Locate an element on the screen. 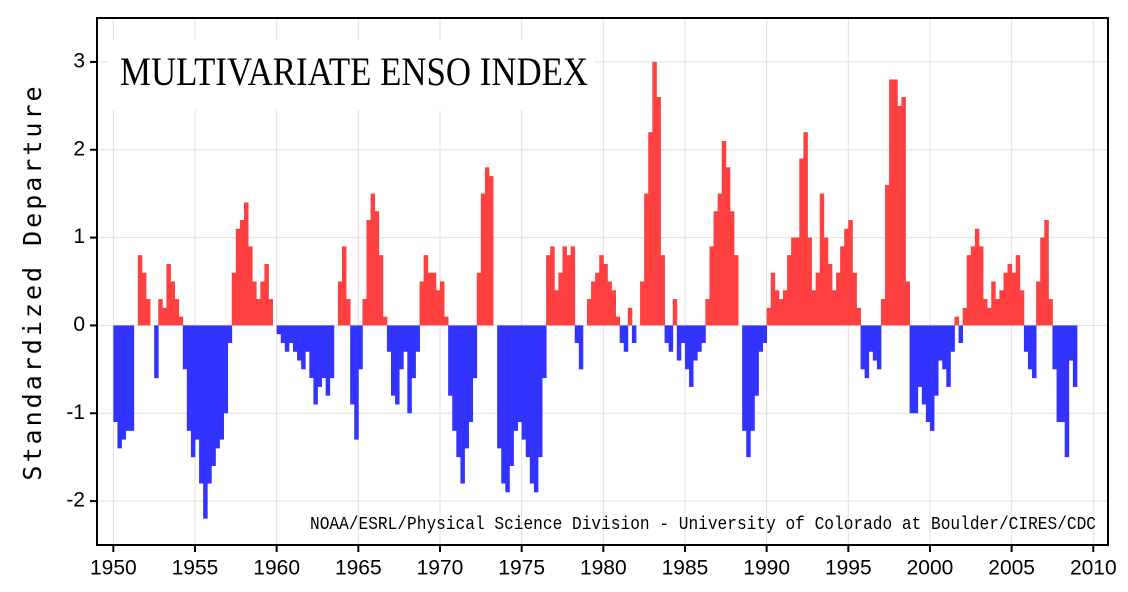 This screenshot has height=592, width=1128. chart-title: MULTIVARIATE ENSO INDEX is located at coordinates (354, 71).